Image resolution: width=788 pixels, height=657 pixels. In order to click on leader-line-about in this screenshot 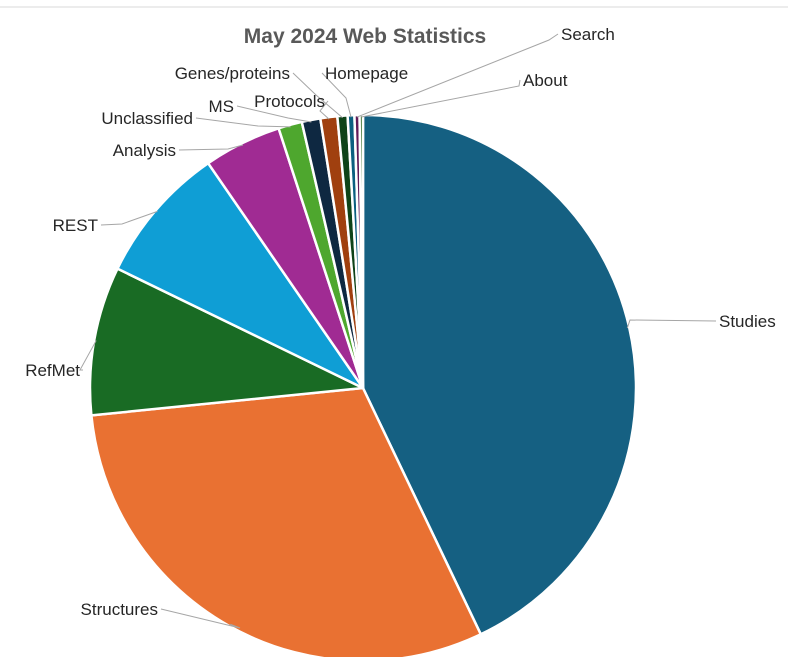, I will do `click(441, 98)`.